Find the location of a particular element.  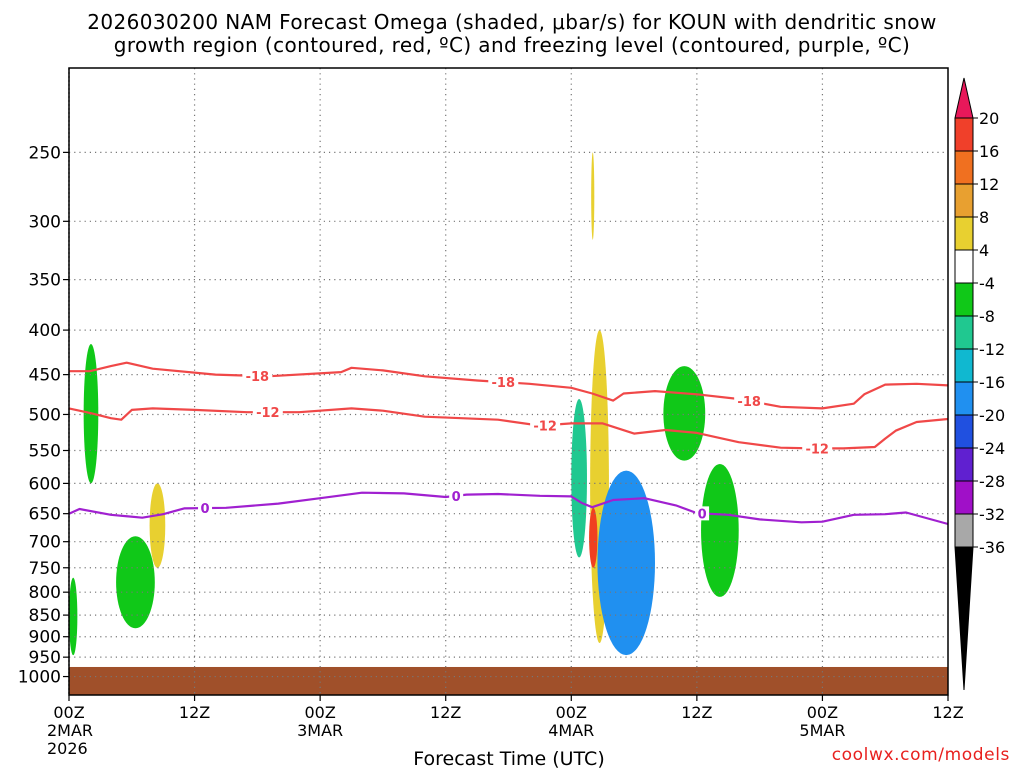

y-tick-label-750: 750 is located at coordinates (45, 569).